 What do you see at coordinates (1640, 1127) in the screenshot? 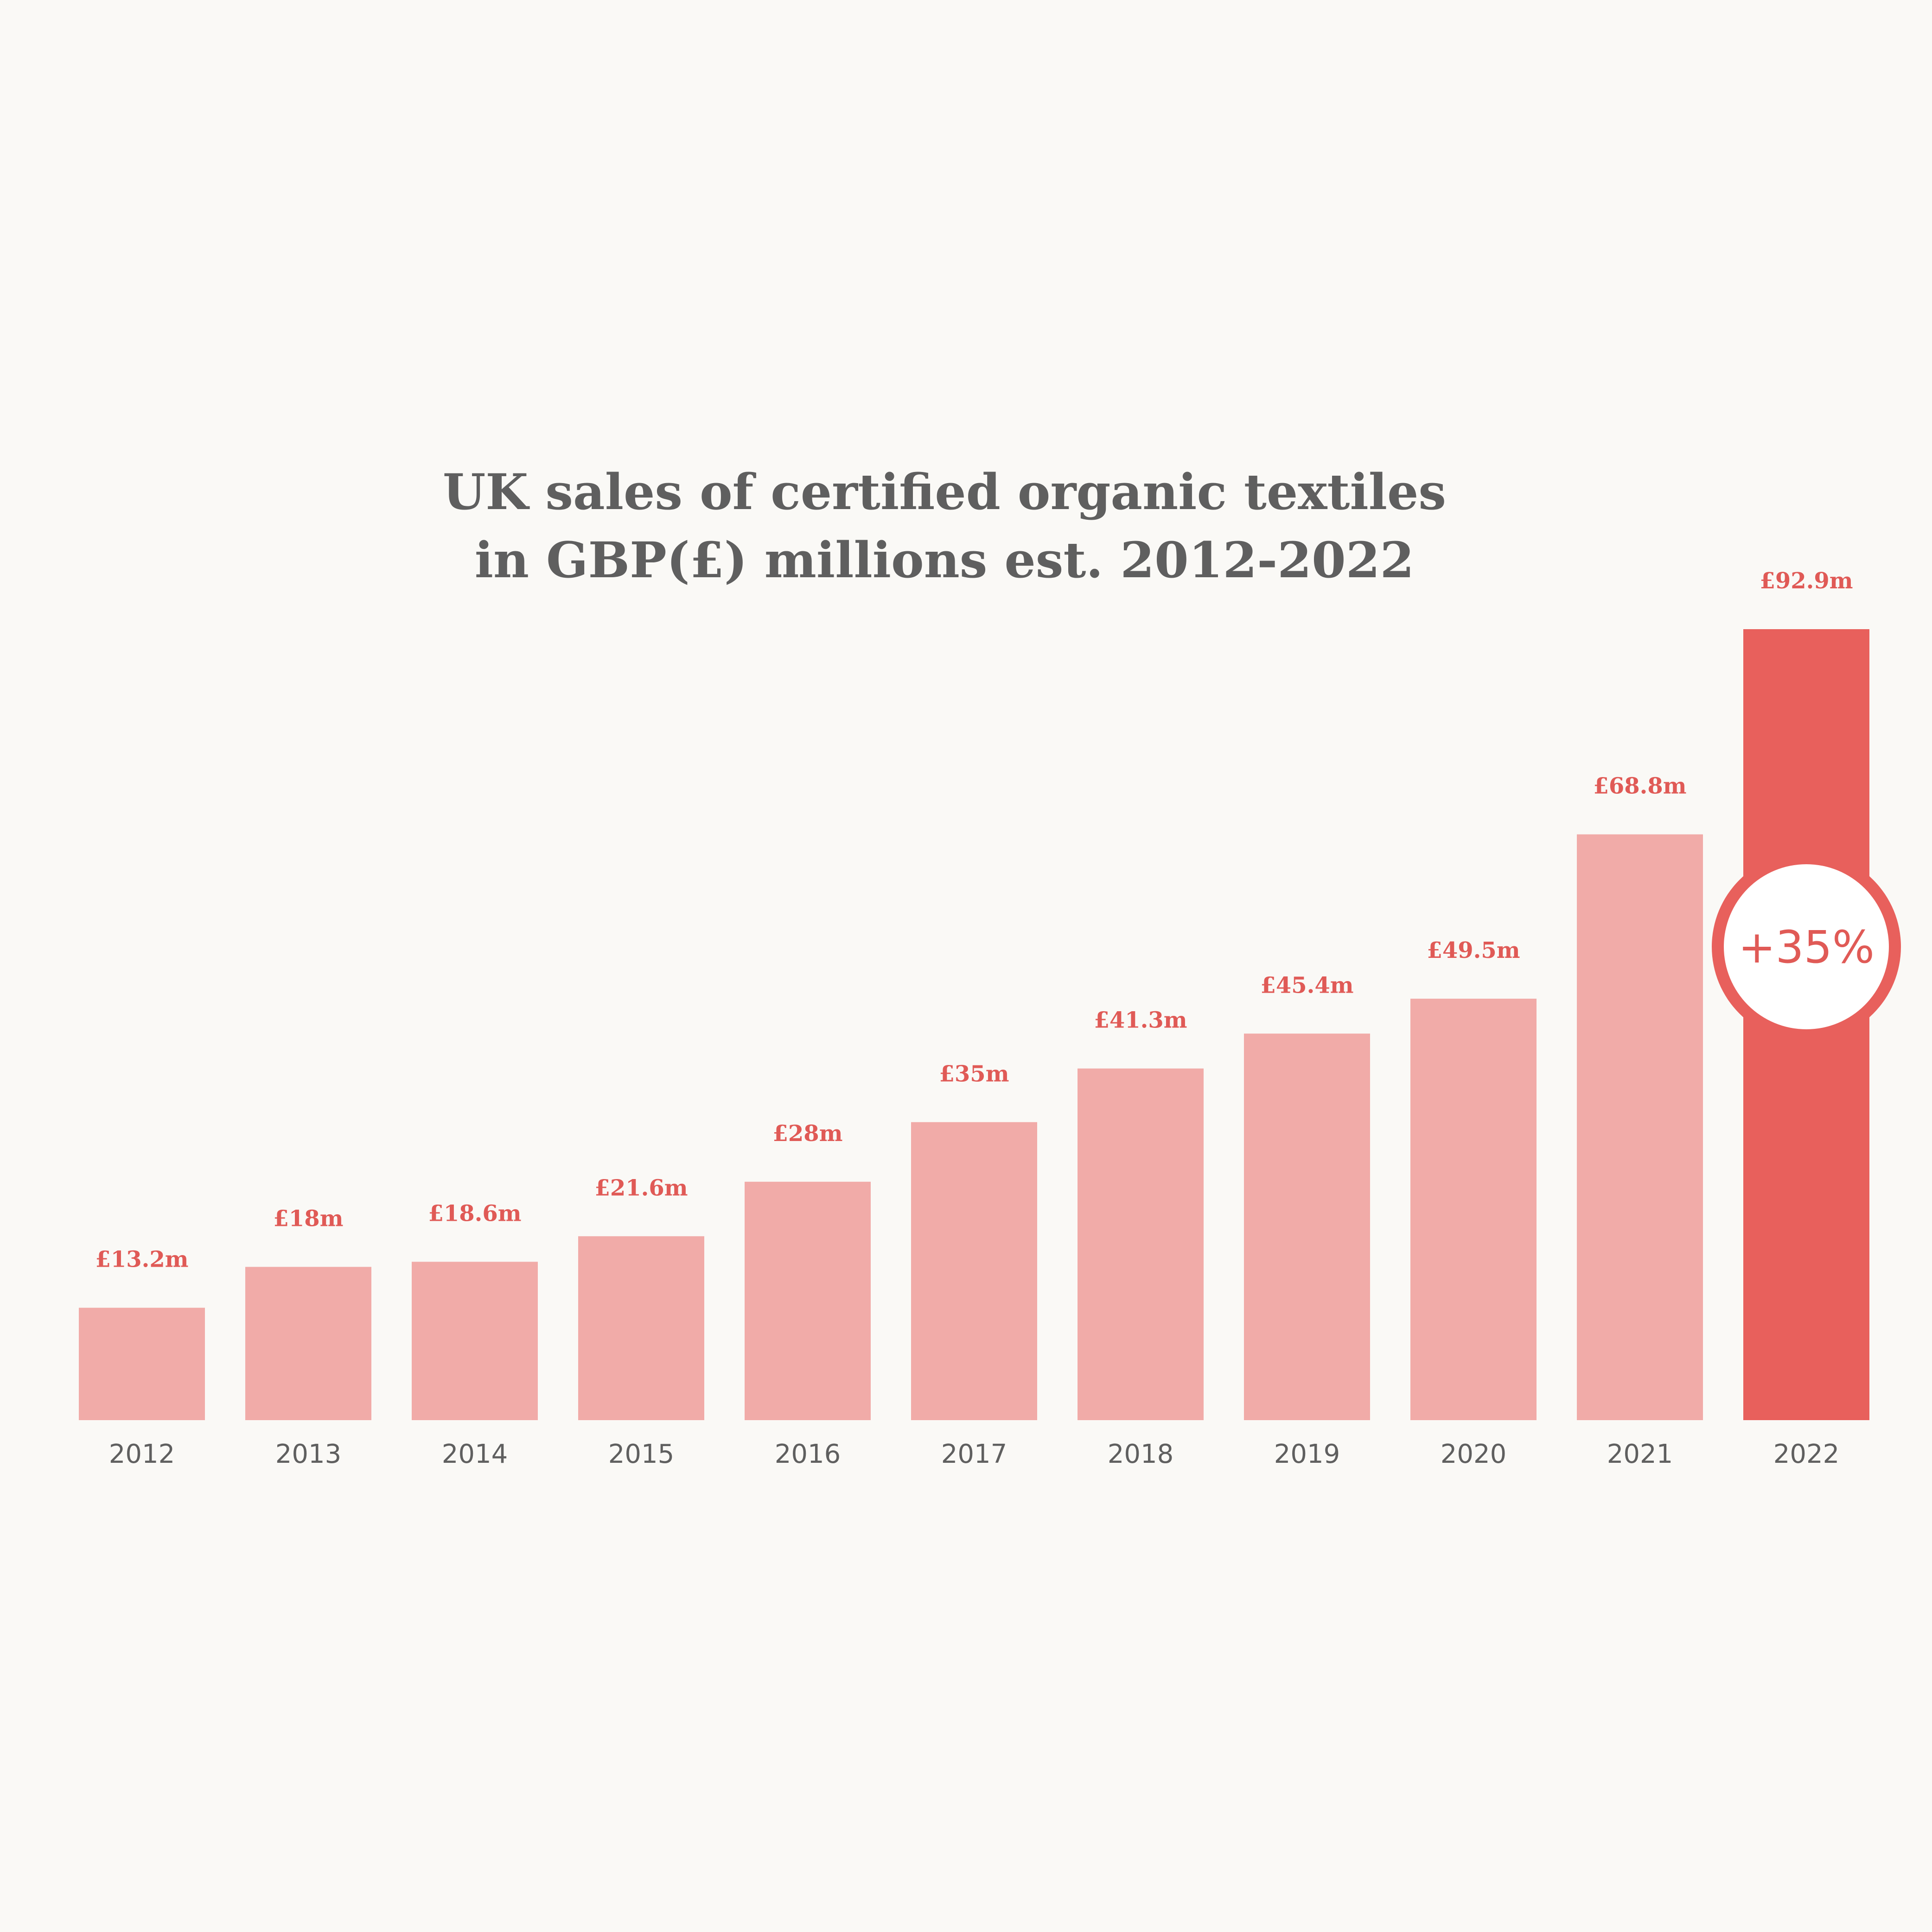
I see `bar-2021` at bounding box center [1640, 1127].